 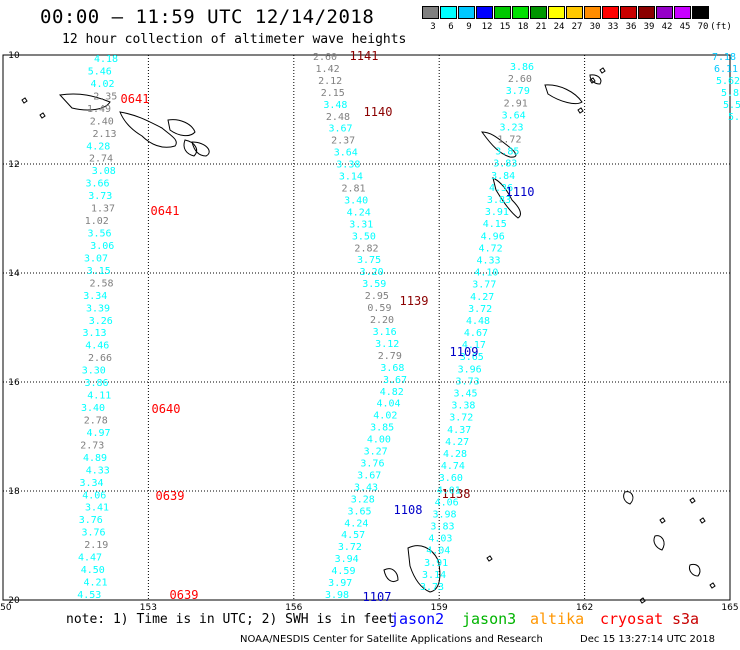 I want to click on pass-time-label: 1108, so click(x=408, y=510).